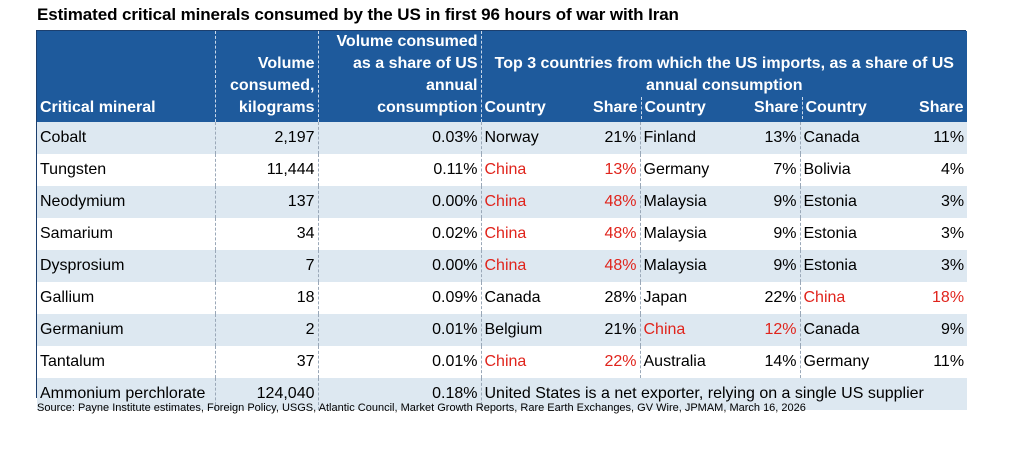 This screenshot has width=1024, height=449. I want to click on share-of-consumption-cell: 0.09%, so click(400, 298).